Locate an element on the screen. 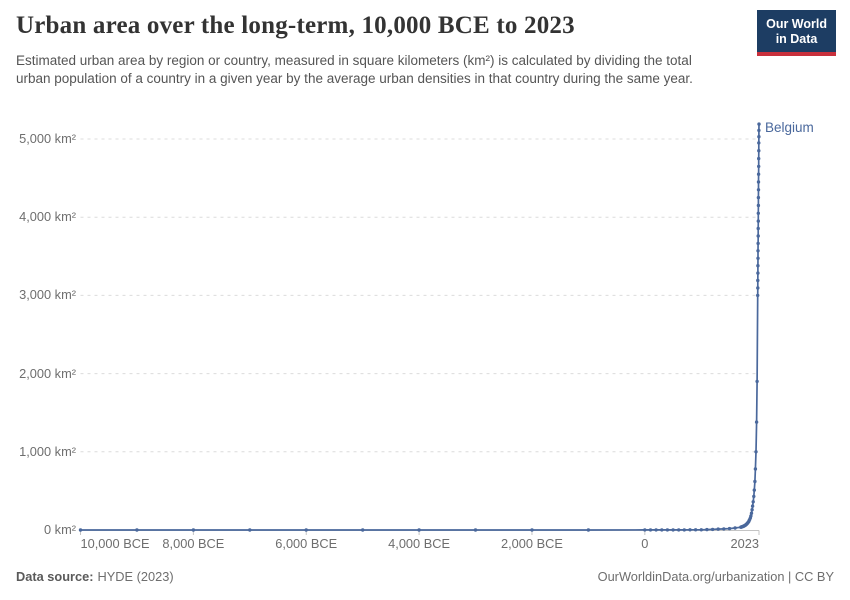  x-axis-tick-label: 8,000 BCE is located at coordinates (193, 543).